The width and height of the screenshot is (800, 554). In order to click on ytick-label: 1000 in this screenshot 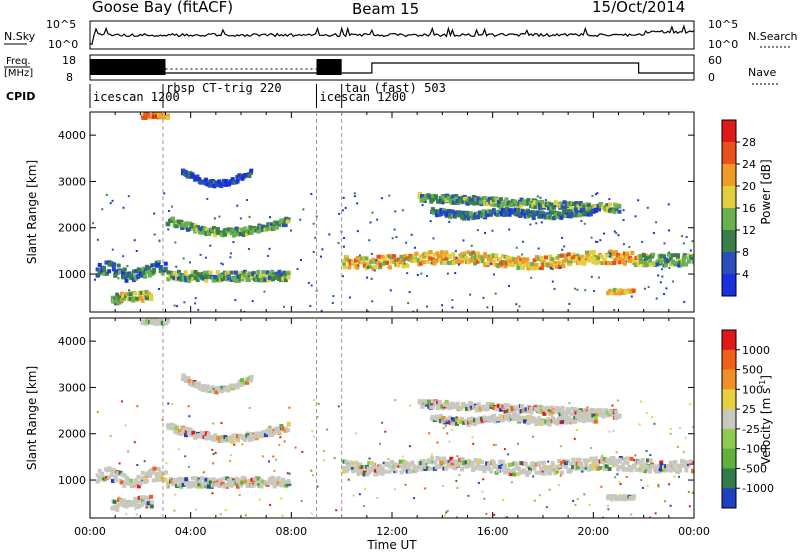, I will do `click(72, 274)`.